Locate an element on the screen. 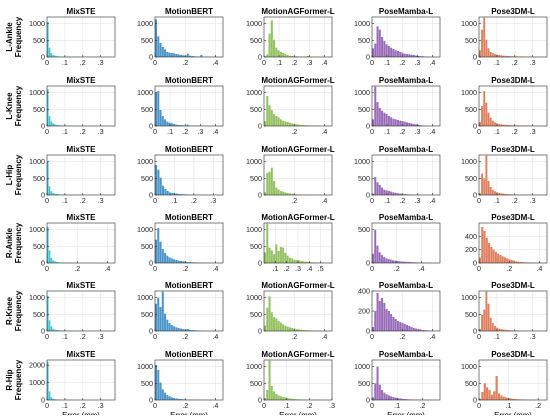 The width and height of the screenshot is (550, 420). panel-title: PoseMamba-L is located at coordinates (406, 80).